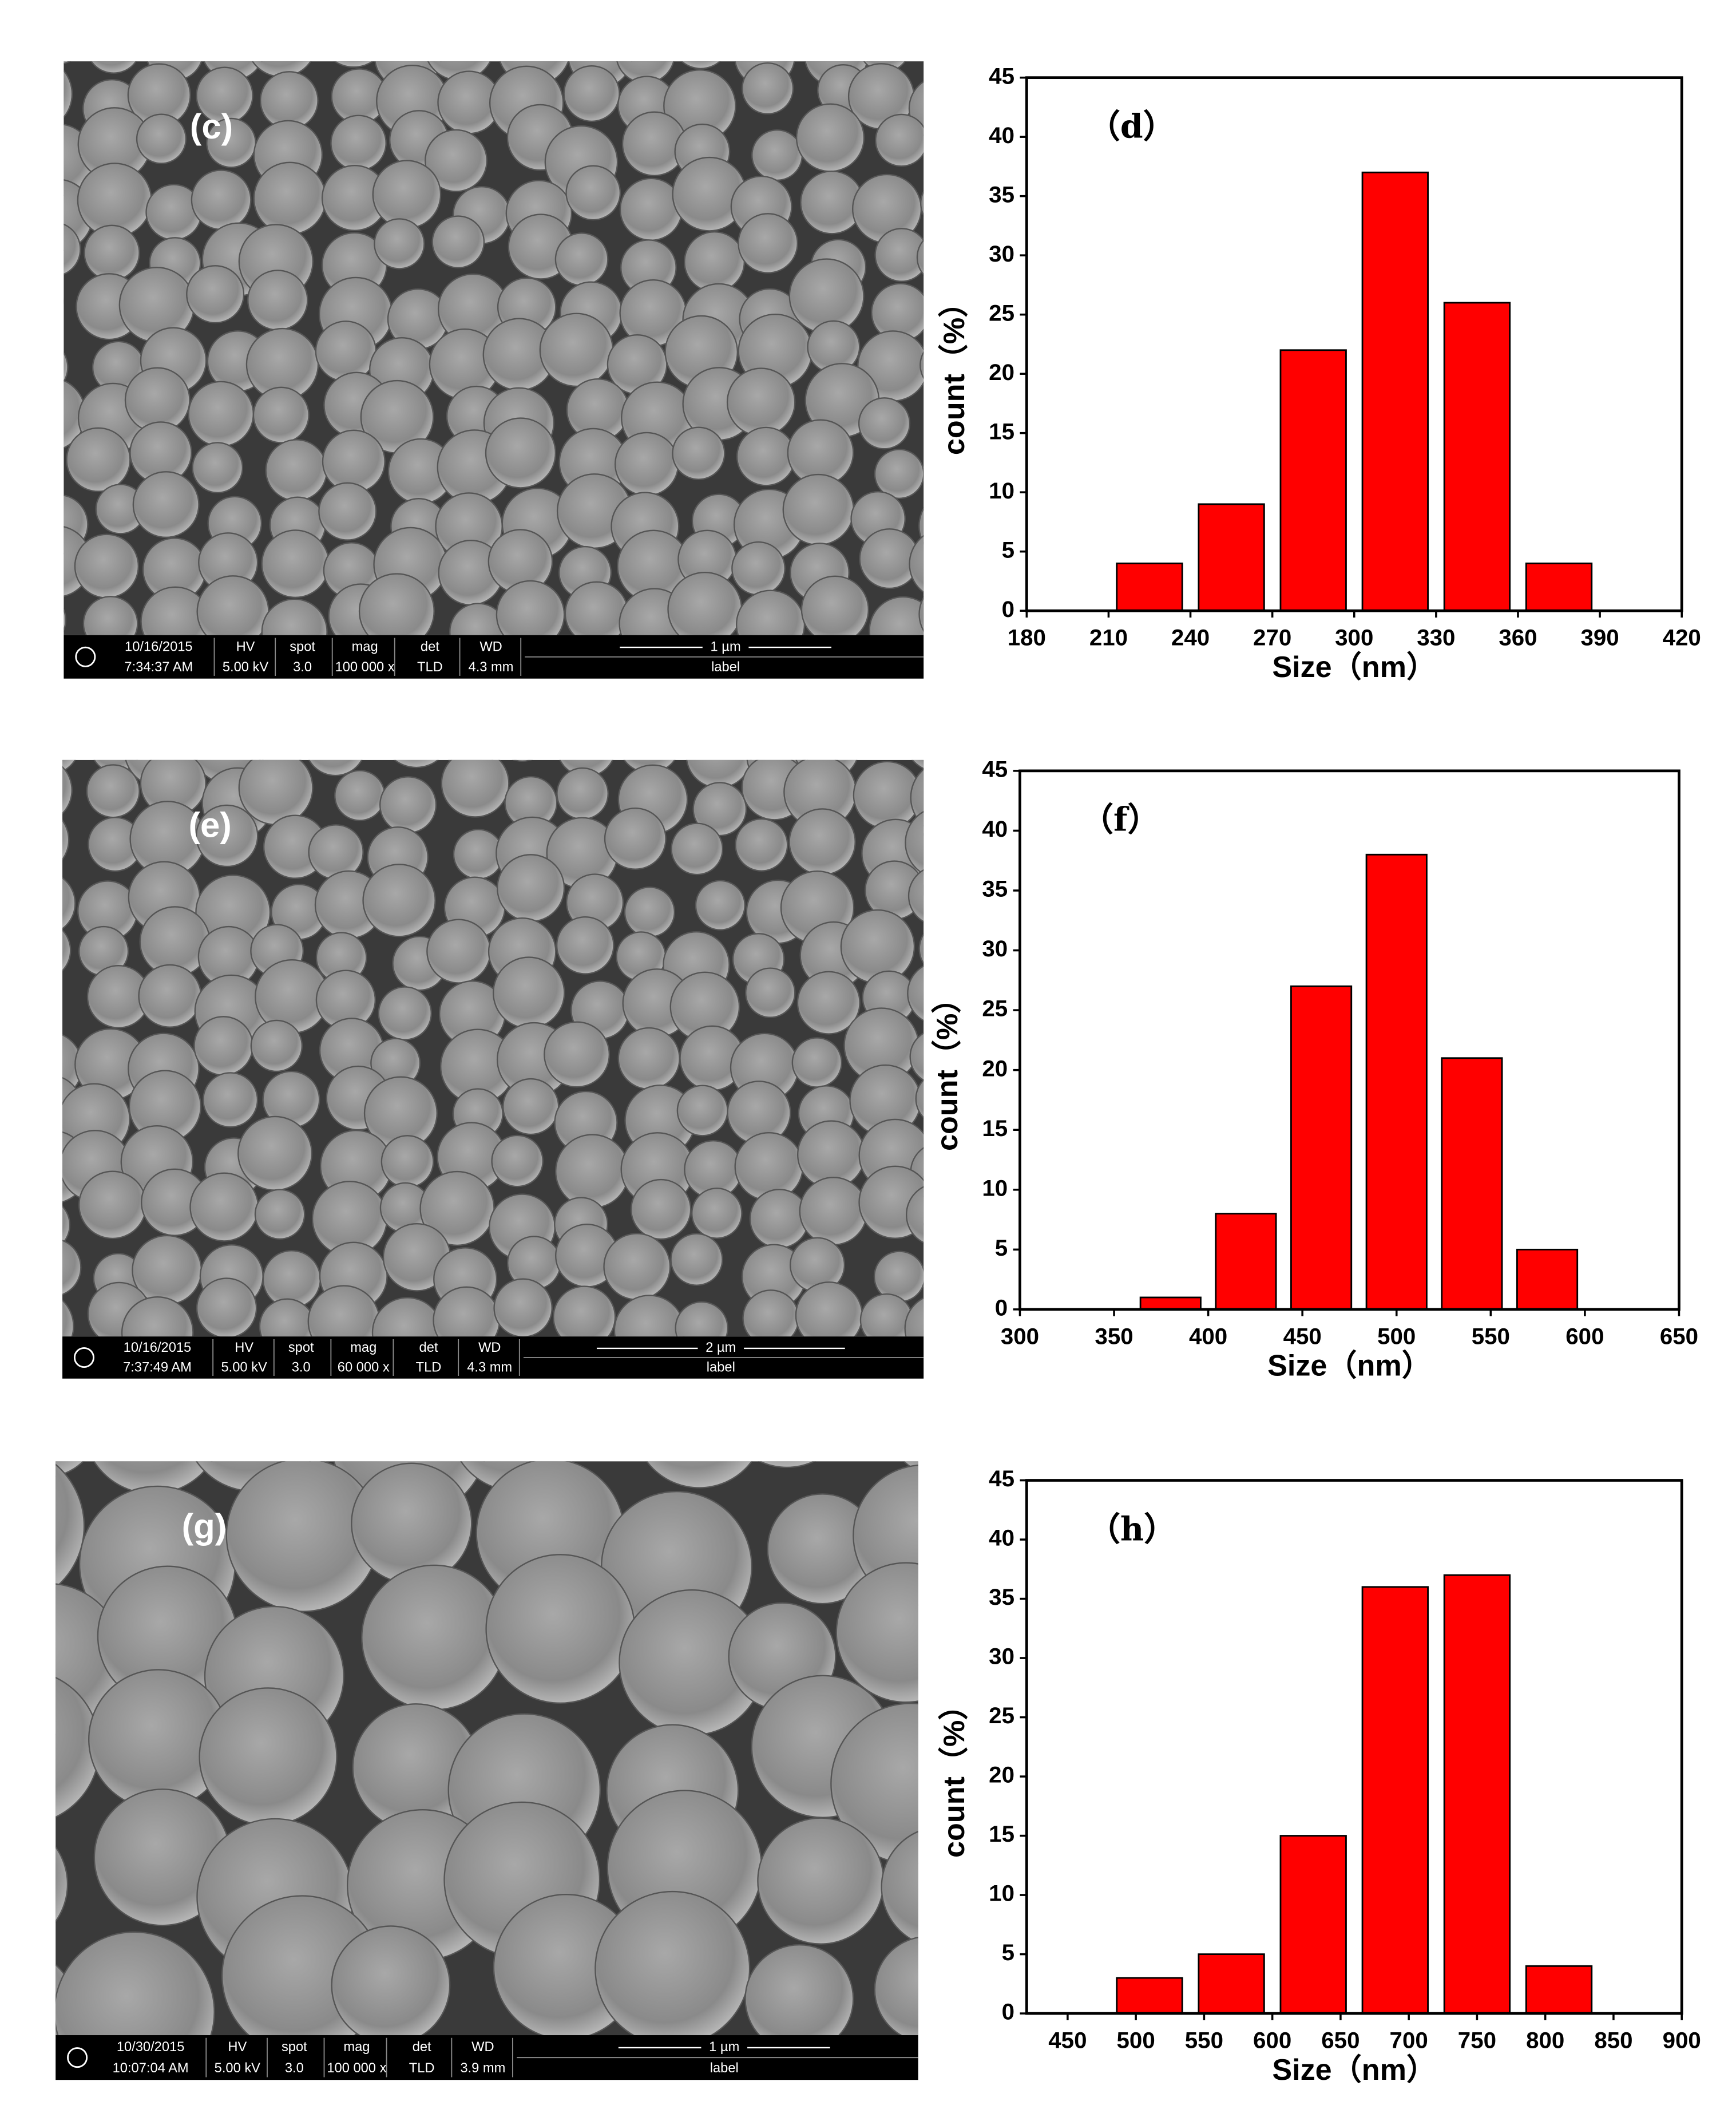 Image resolution: width=1736 pixels, height=2125 pixels. Describe the element at coordinates (1545, 2041) in the screenshot. I see `x-tick-label: 800` at that location.